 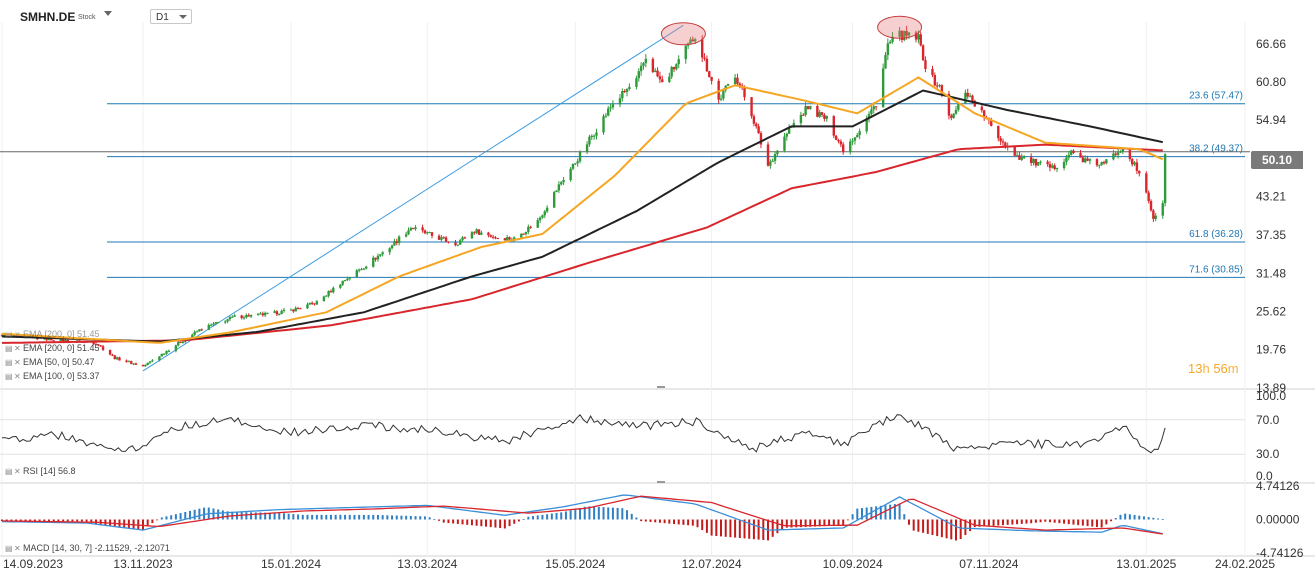 What do you see at coordinates (52, 334) in the screenshot?
I see `legend-ema200-overlap: ▤✕ EMA [200, 0] 51.45` at bounding box center [52, 334].